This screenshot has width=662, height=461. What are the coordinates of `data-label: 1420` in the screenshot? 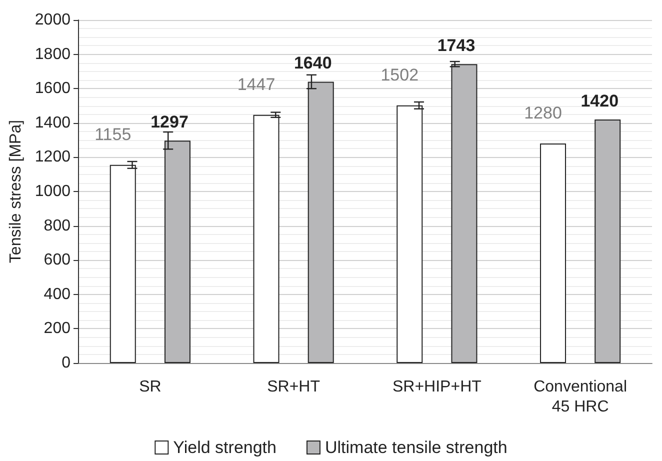 It's located at (599, 100).